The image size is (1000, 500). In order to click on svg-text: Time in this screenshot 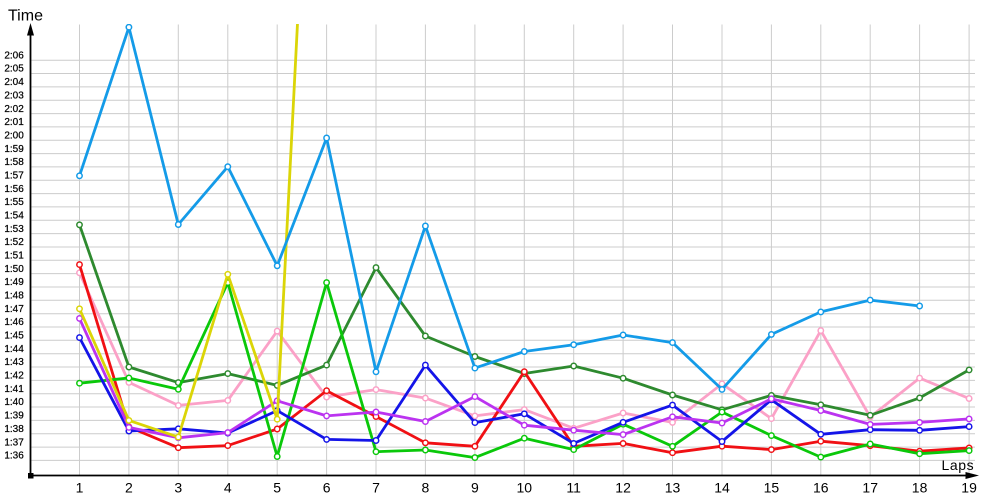, I will do `click(25, 16)`.